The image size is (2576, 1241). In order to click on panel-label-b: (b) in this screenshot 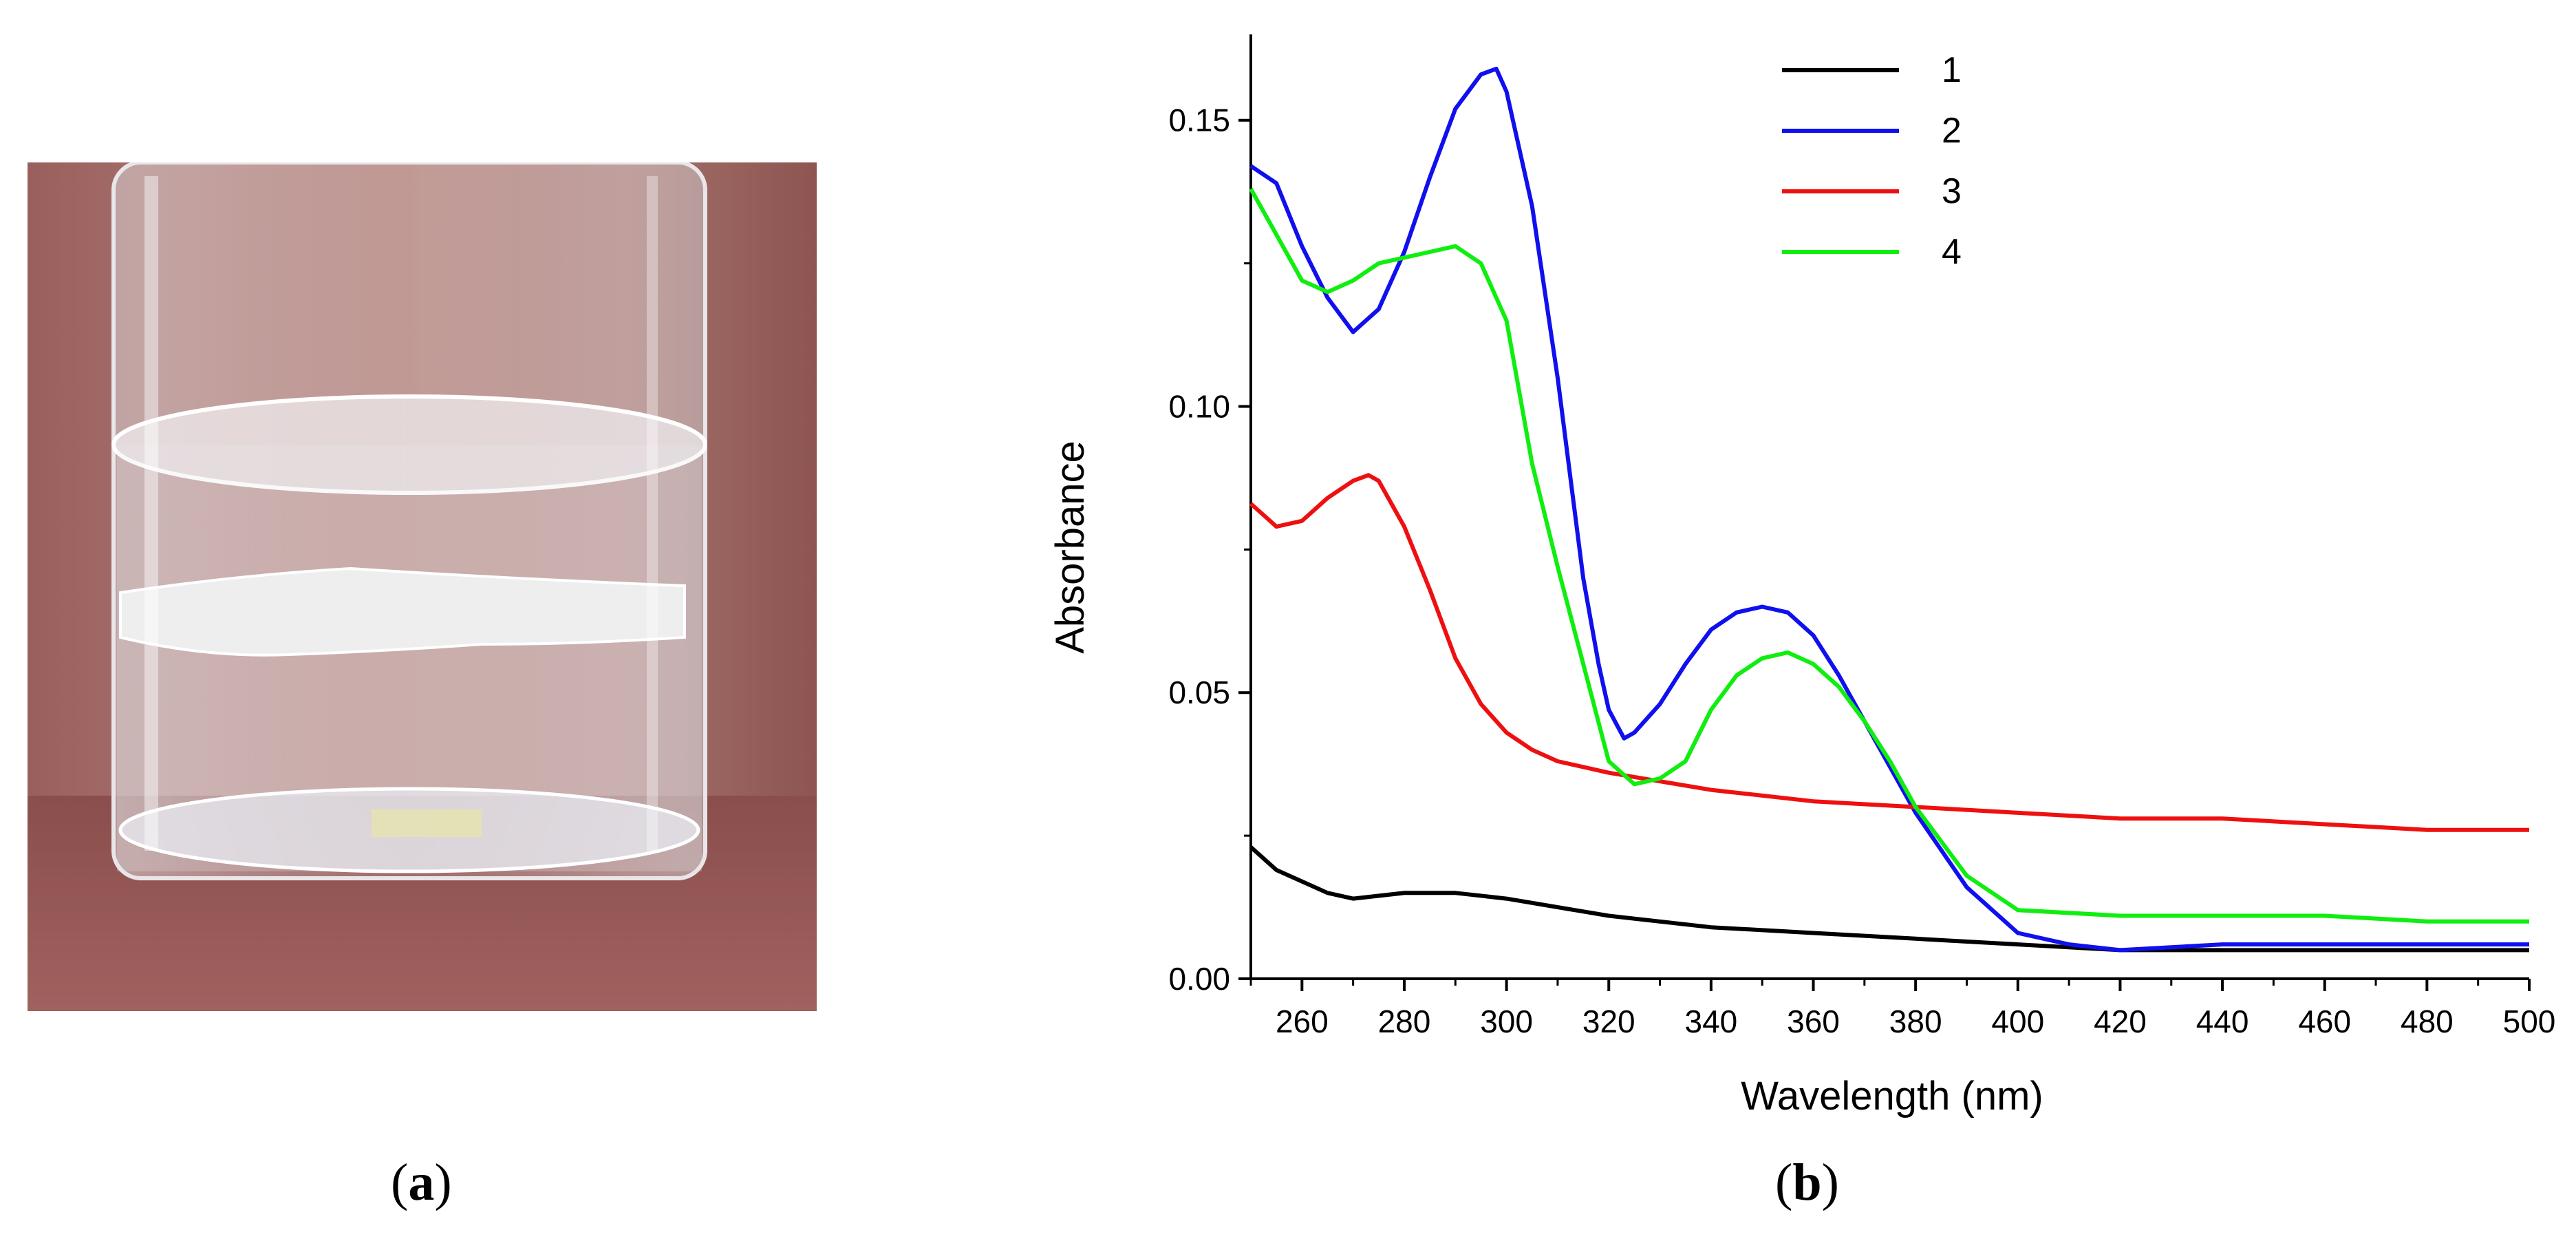, I will do `click(1807, 1183)`.